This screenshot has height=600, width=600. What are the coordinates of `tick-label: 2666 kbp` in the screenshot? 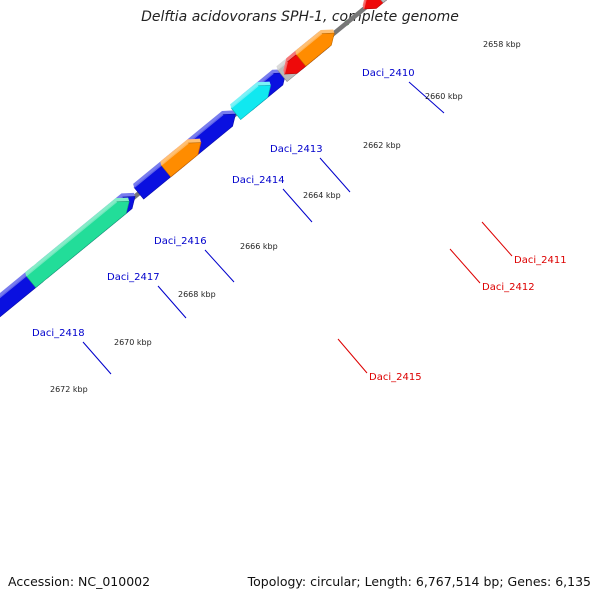 It's located at (259, 246).